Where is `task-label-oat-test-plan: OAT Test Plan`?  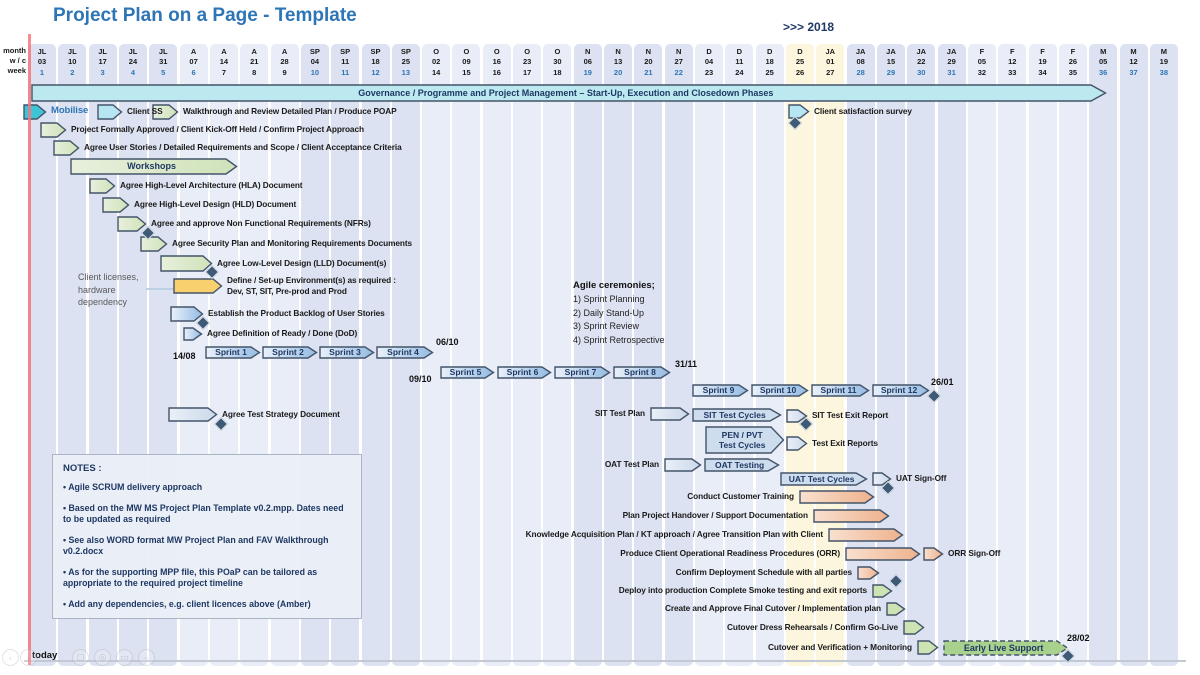
task-label-oat-test-plan: OAT Test Plan is located at coordinates (631, 464).